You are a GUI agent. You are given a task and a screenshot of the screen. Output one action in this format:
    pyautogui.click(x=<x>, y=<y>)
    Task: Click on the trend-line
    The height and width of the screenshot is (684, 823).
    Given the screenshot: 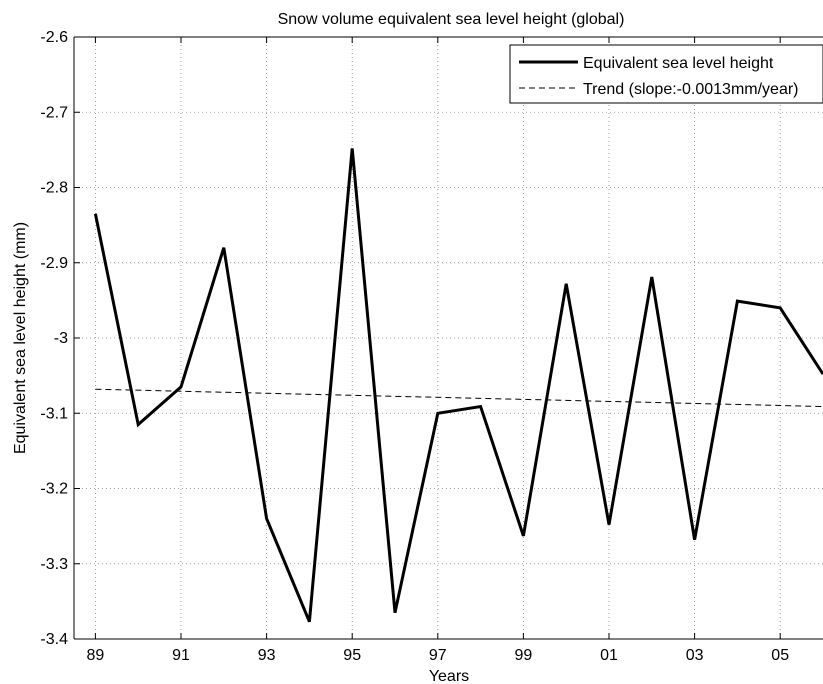 What is the action you would take?
    pyautogui.click(x=459, y=397)
    